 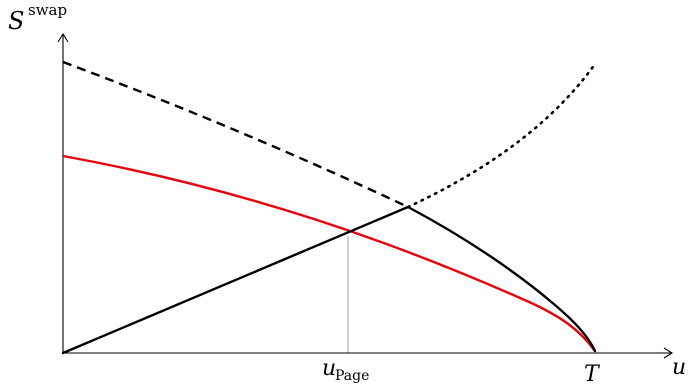 I want to click on x-axis-arrowhead, so click(x=668, y=353).